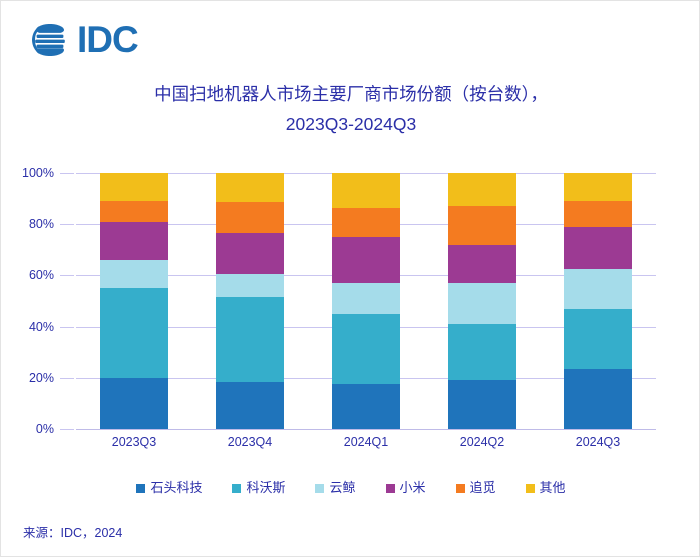 The height and width of the screenshot is (557, 700). What do you see at coordinates (41, 326) in the screenshot?
I see `y-axis-tick-label: 40%` at bounding box center [41, 326].